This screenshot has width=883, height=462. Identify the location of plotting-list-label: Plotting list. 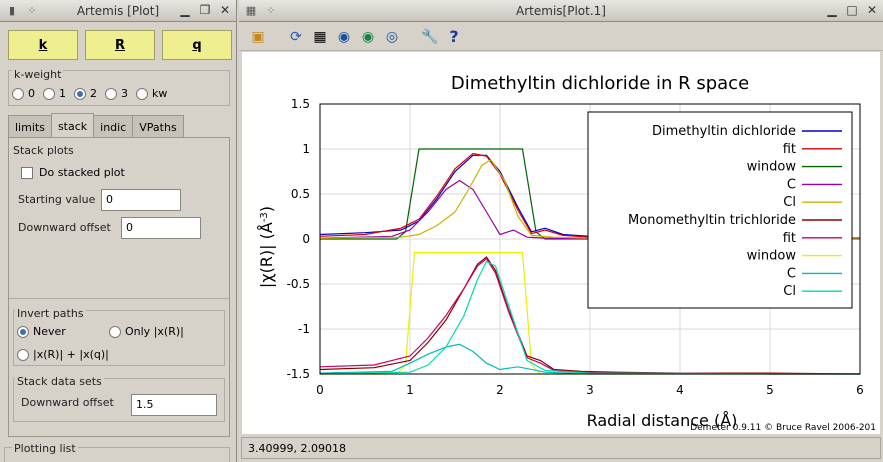
(45, 448).